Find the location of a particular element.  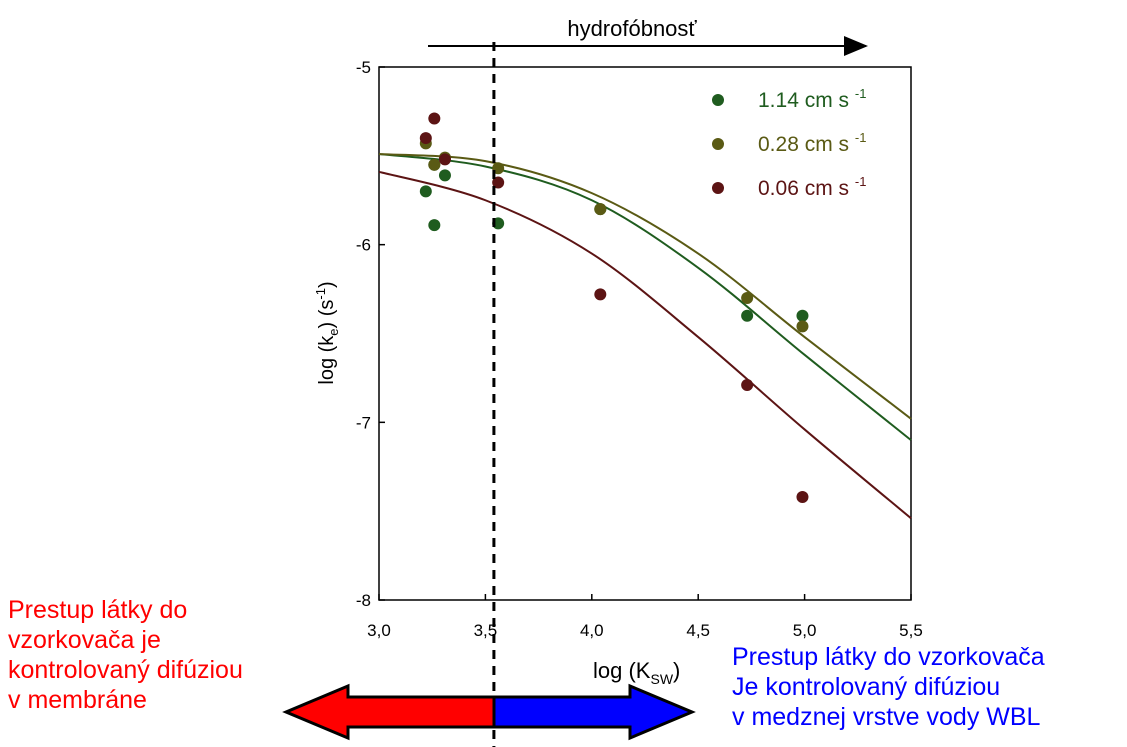

wbl-annotation-line: Je kontrolovaný difúziou is located at coordinates (866, 687).